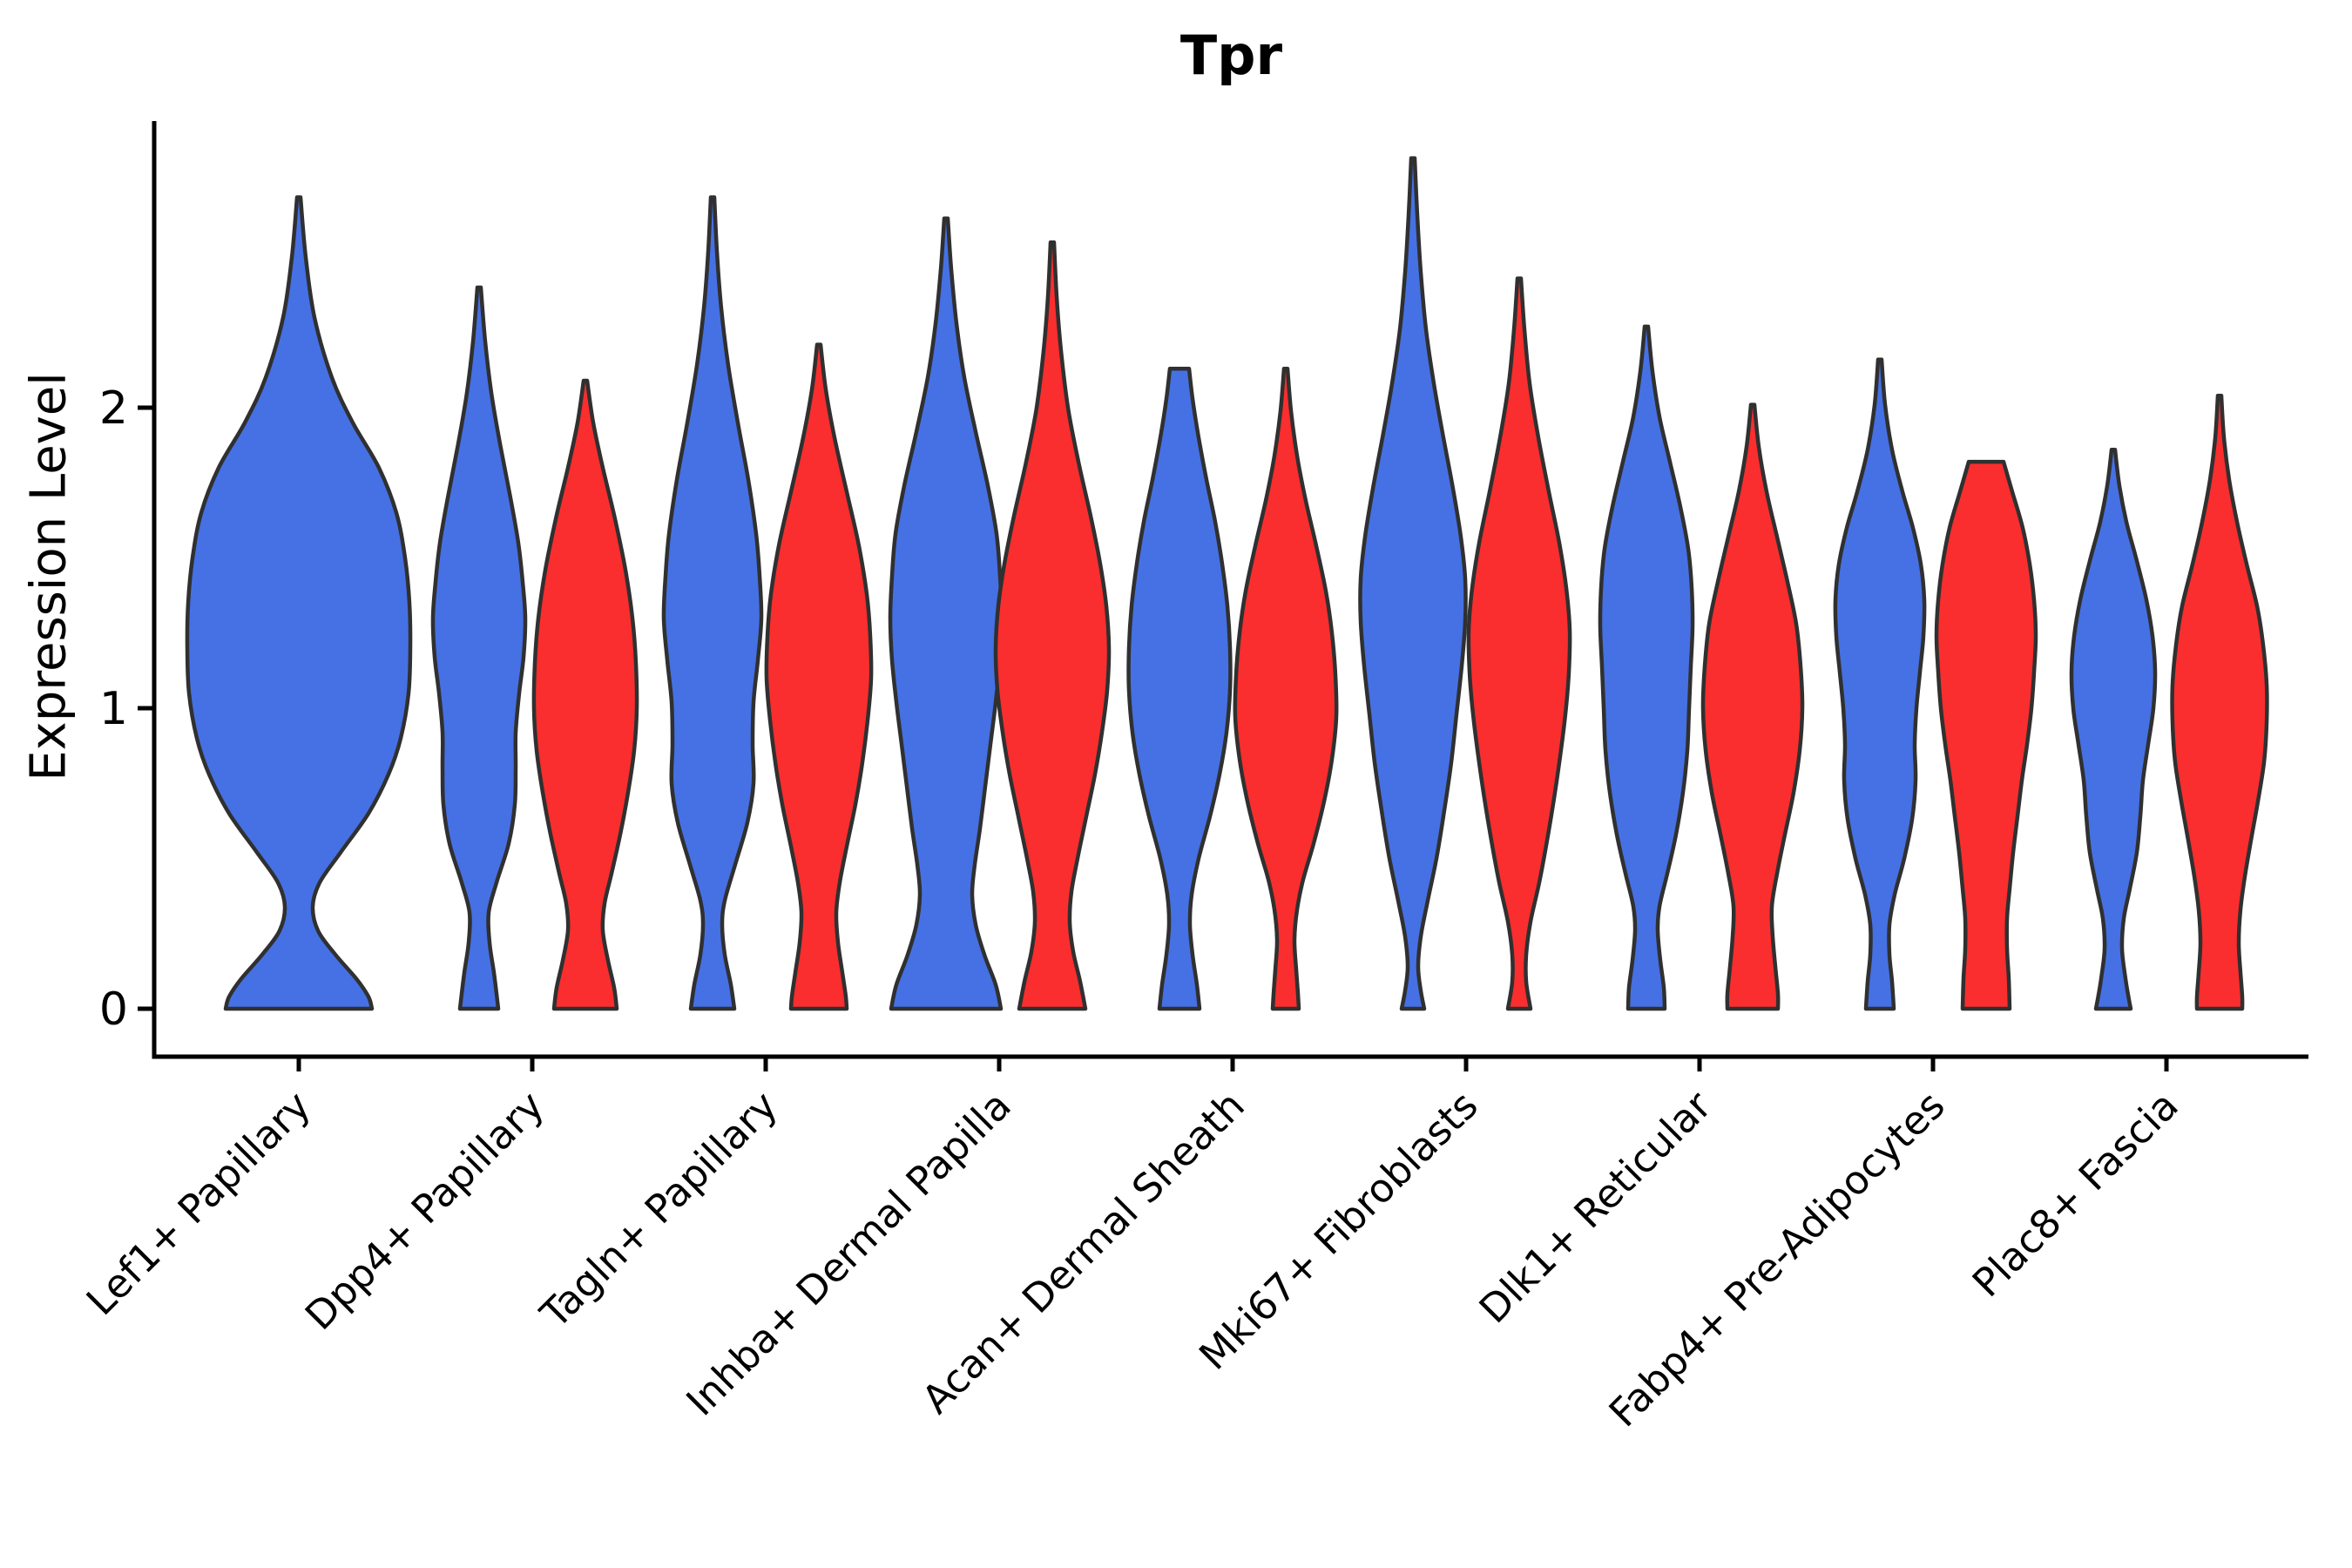  I want to click on violin-8-red, so click(2219, 702).